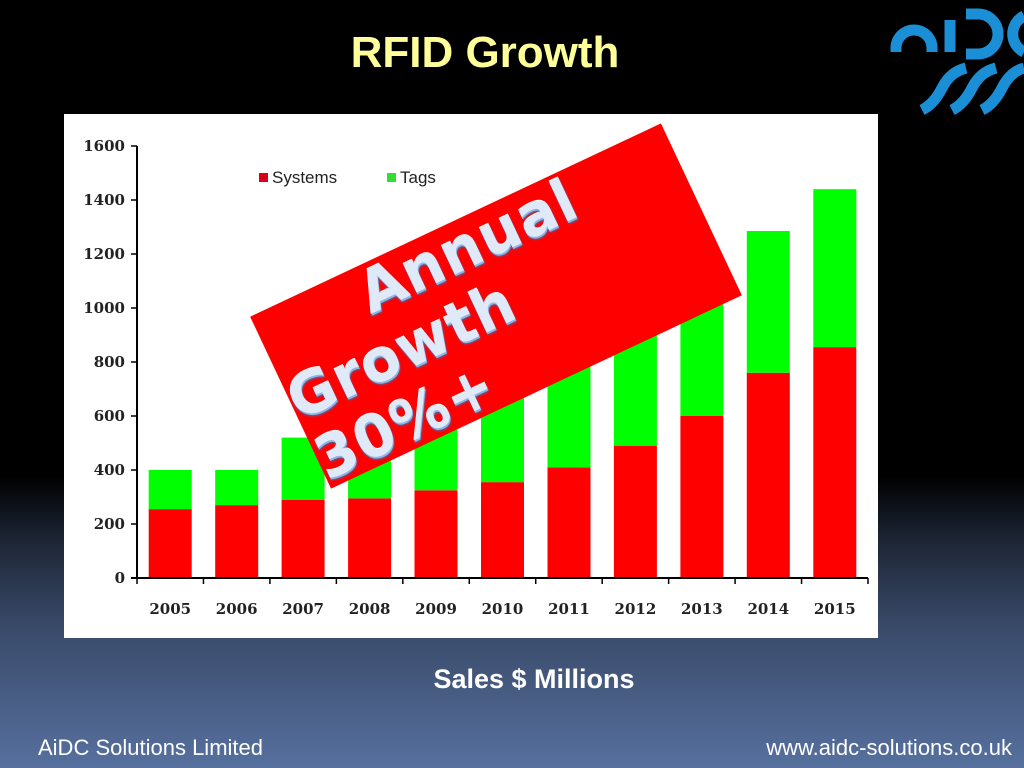 The image size is (1024, 768). What do you see at coordinates (391, 177) in the screenshot?
I see `legend-swatch-tags` at bounding box center [391, 177].